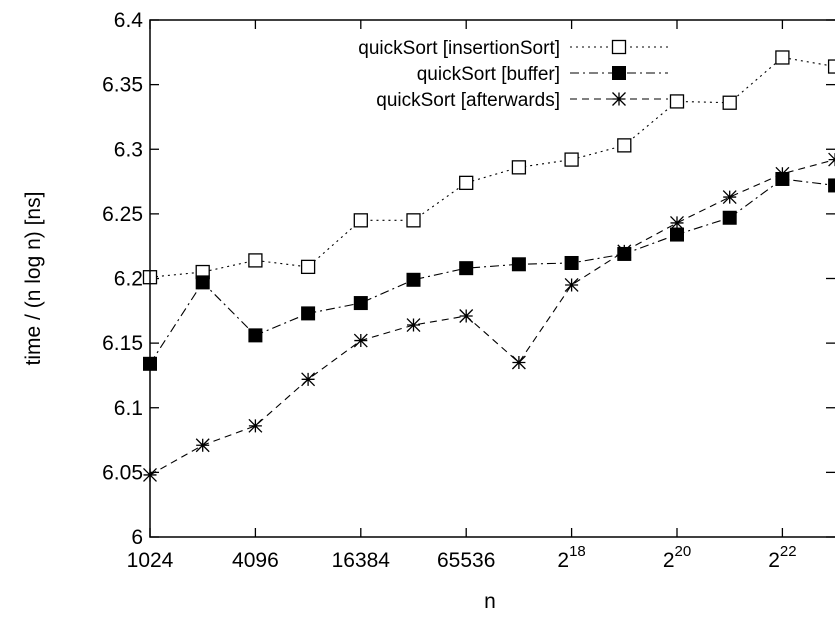 Image resolution: width=835 pixels, height=619 pixels. What do you see at coordinates (128, 408) in the screenshot?
I see `y-tick-label: 6.1` at bounding box center [128, 408].